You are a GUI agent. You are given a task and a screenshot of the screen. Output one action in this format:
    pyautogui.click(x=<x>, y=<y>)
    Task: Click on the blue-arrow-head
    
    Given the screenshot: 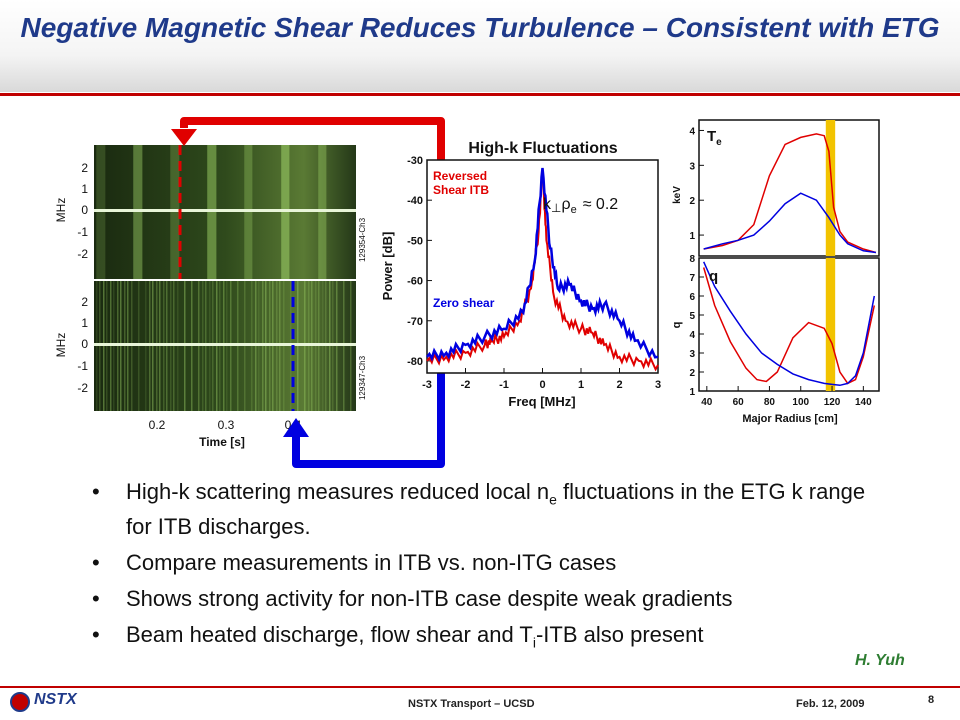 What is the action you would take?
    pyautogui.click(x=296, y=427)
    